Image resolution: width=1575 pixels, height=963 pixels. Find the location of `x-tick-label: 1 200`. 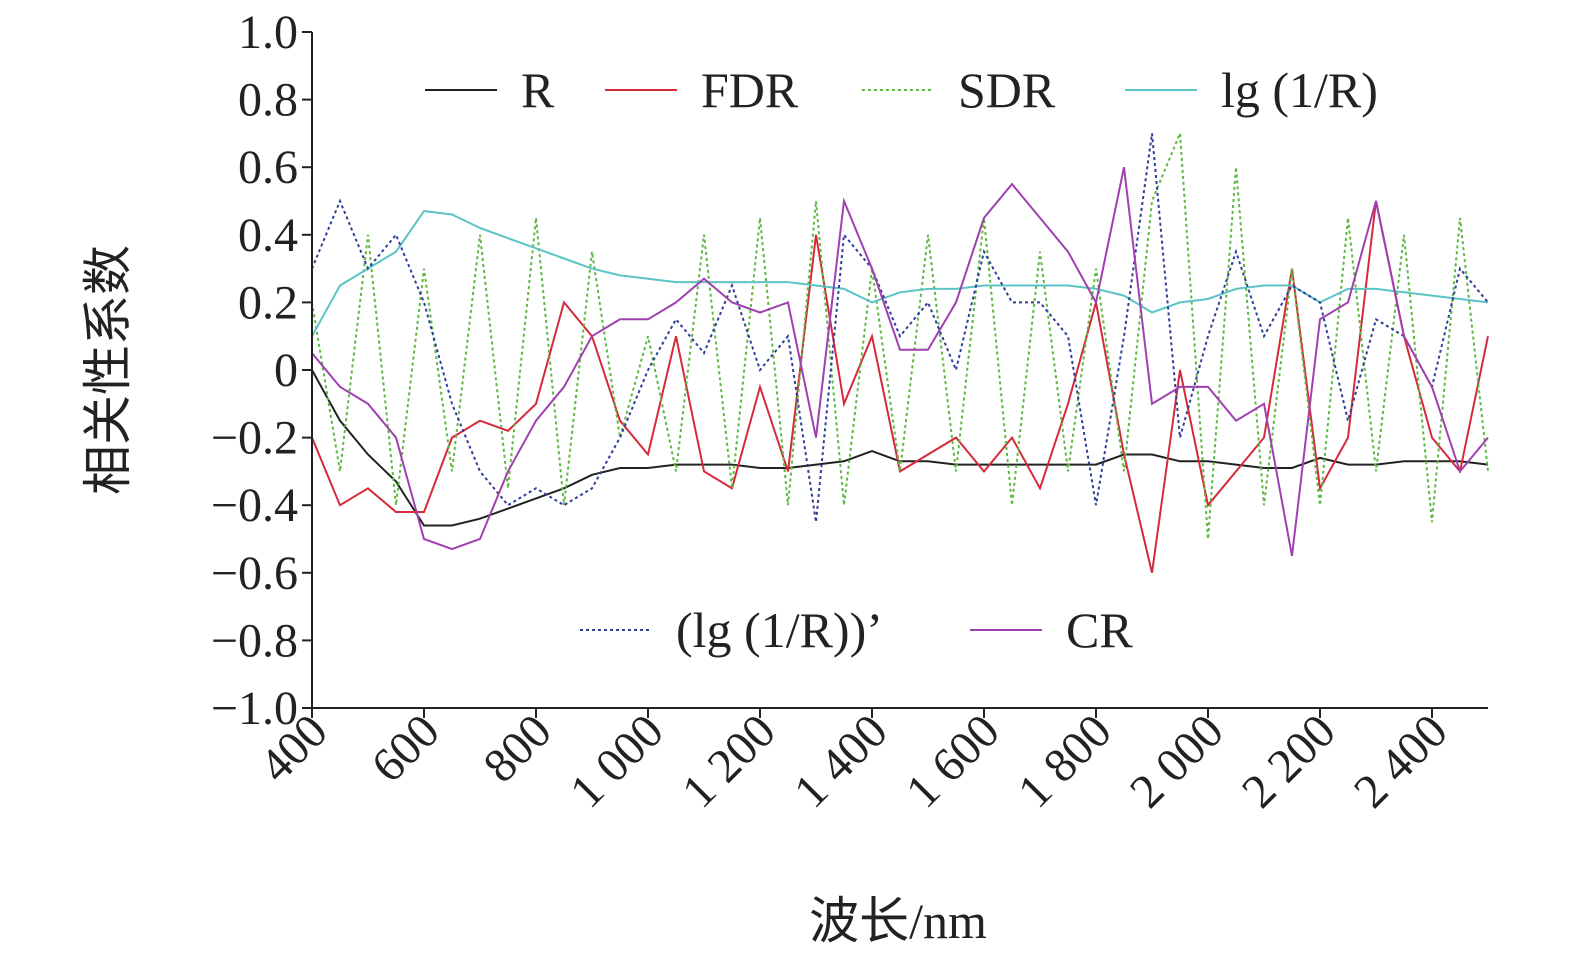

x-tick-label: 1 200 is located at coordinates (729, 761).